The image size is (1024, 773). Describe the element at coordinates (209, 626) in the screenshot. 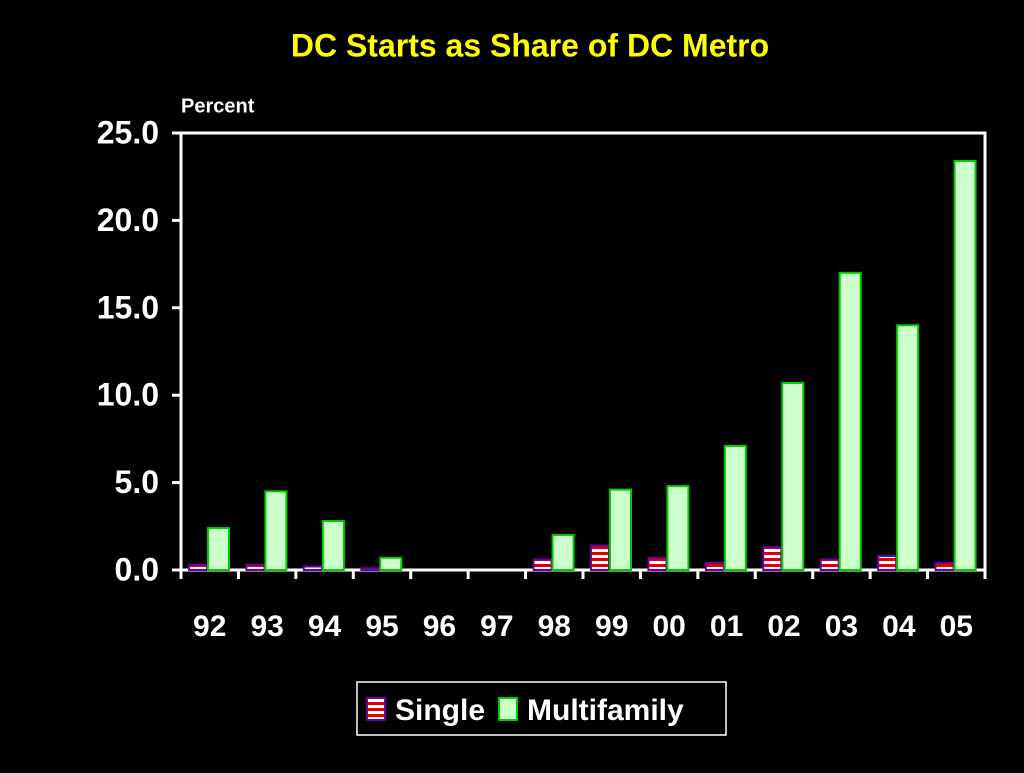

I see `x-tick-label: 92` at that location.